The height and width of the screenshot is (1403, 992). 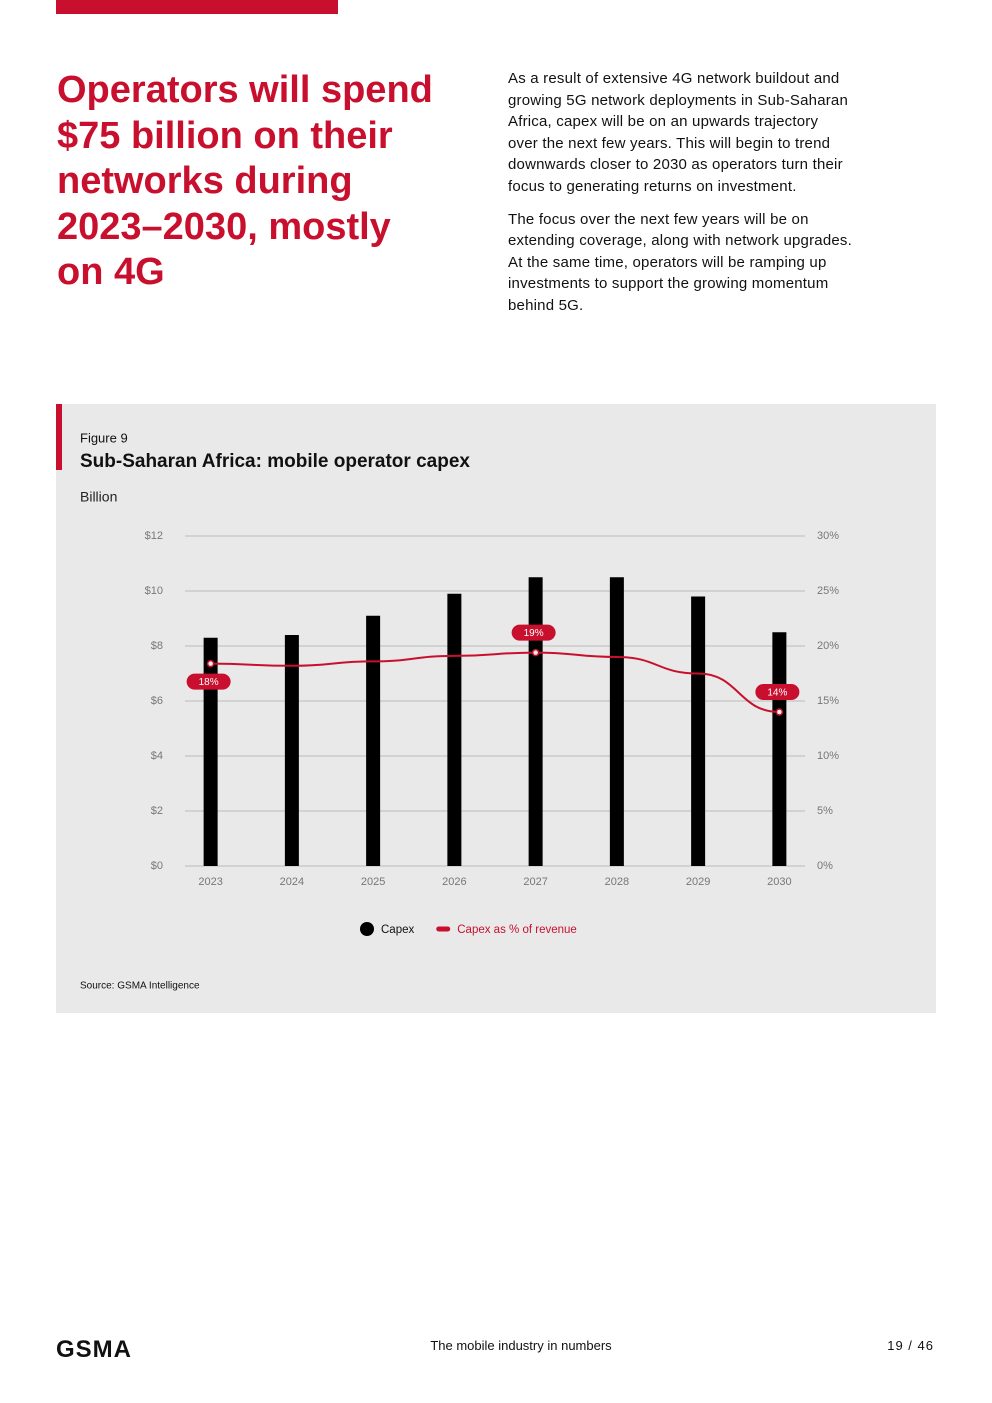 What do you see at coordinates (94, 1349) in the screenshot?
I see `logo: GSMA` at bounding box center [94, 1349].